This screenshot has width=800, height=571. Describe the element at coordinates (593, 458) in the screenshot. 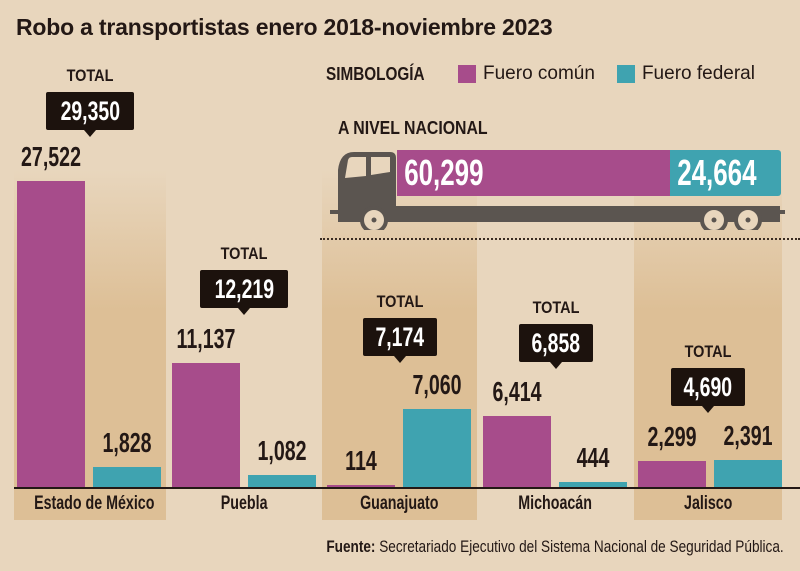

I see `value-label-federal: 444` at that location.